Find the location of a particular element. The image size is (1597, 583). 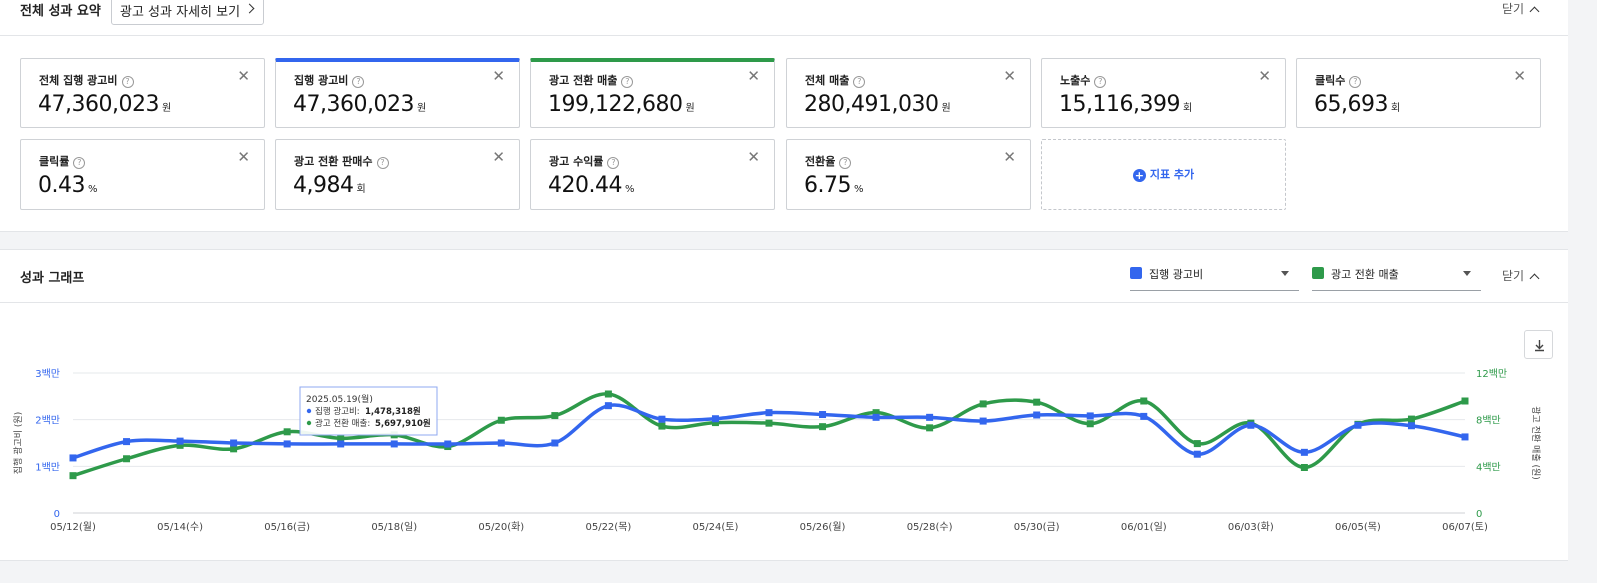

tooltip-dot-blue is located at coordinates (309, 411).